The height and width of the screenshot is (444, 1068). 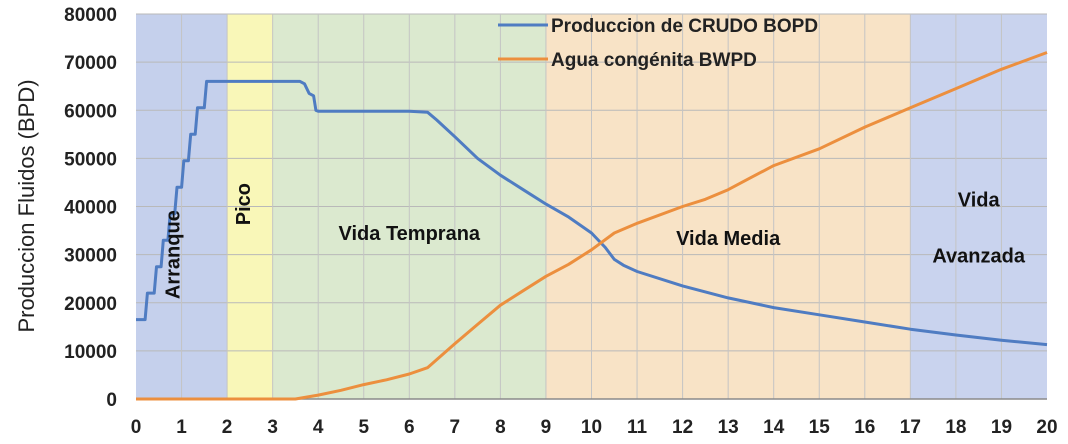 I want to click on x-tick-label: 18, so click(x=955, y=427).